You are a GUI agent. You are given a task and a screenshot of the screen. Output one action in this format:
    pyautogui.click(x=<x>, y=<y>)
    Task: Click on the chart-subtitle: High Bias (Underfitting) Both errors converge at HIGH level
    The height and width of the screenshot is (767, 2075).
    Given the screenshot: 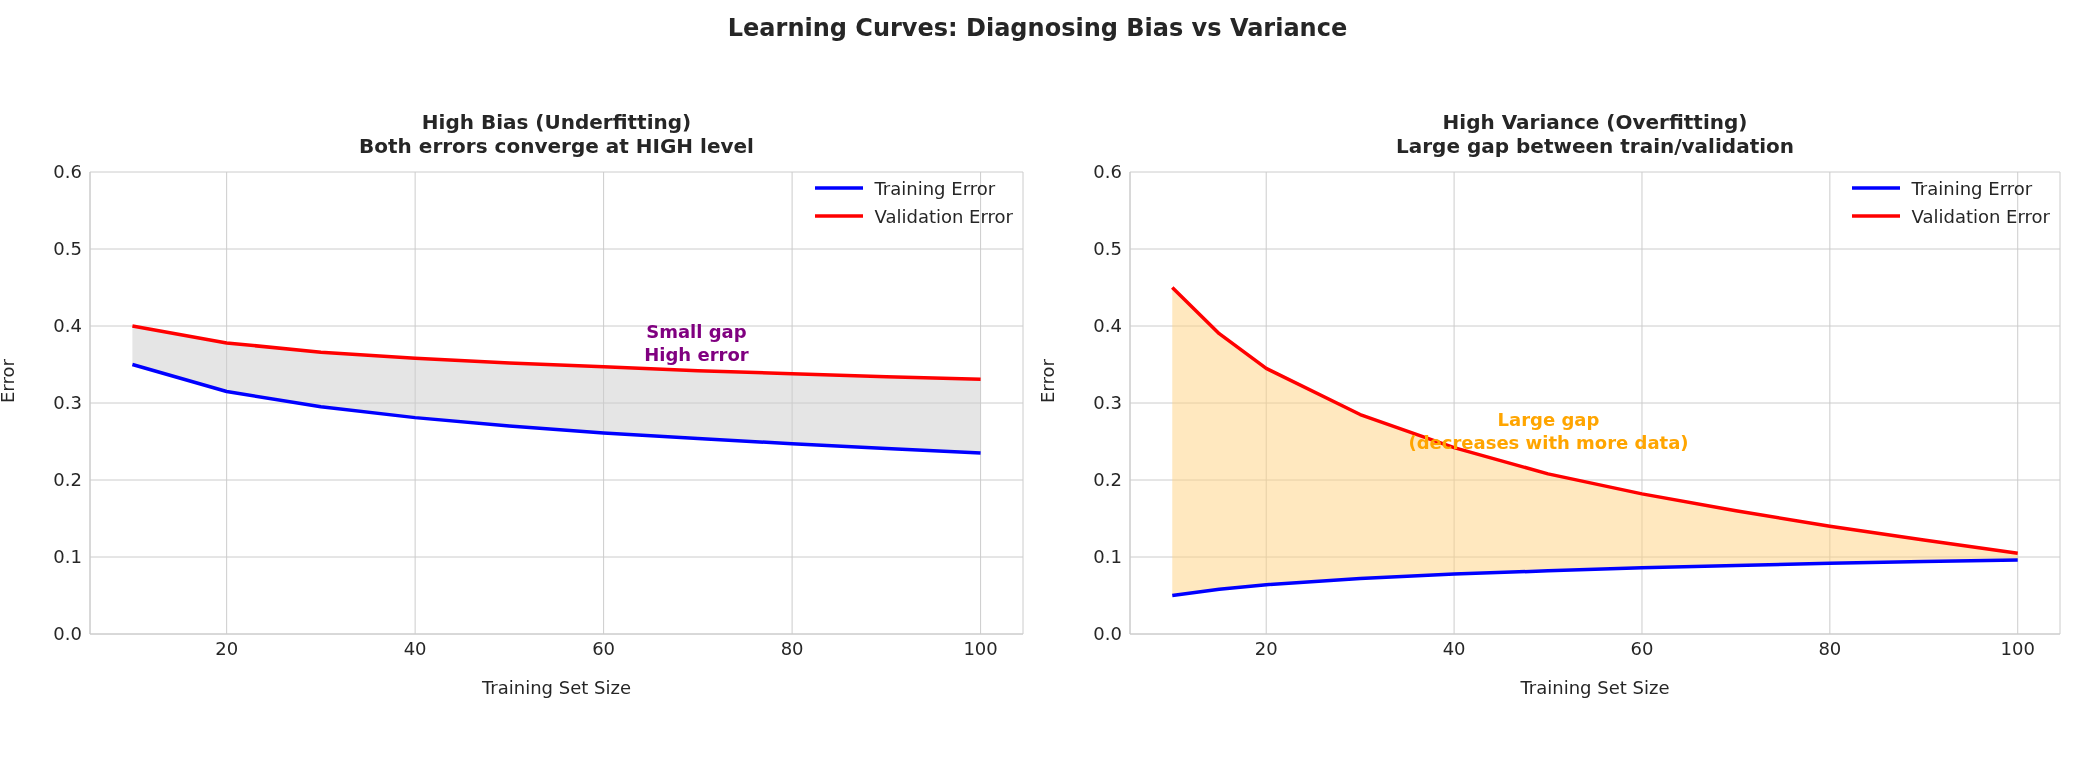 What is the action you would take?
    pyautogui.click(x=556, y=134)
    